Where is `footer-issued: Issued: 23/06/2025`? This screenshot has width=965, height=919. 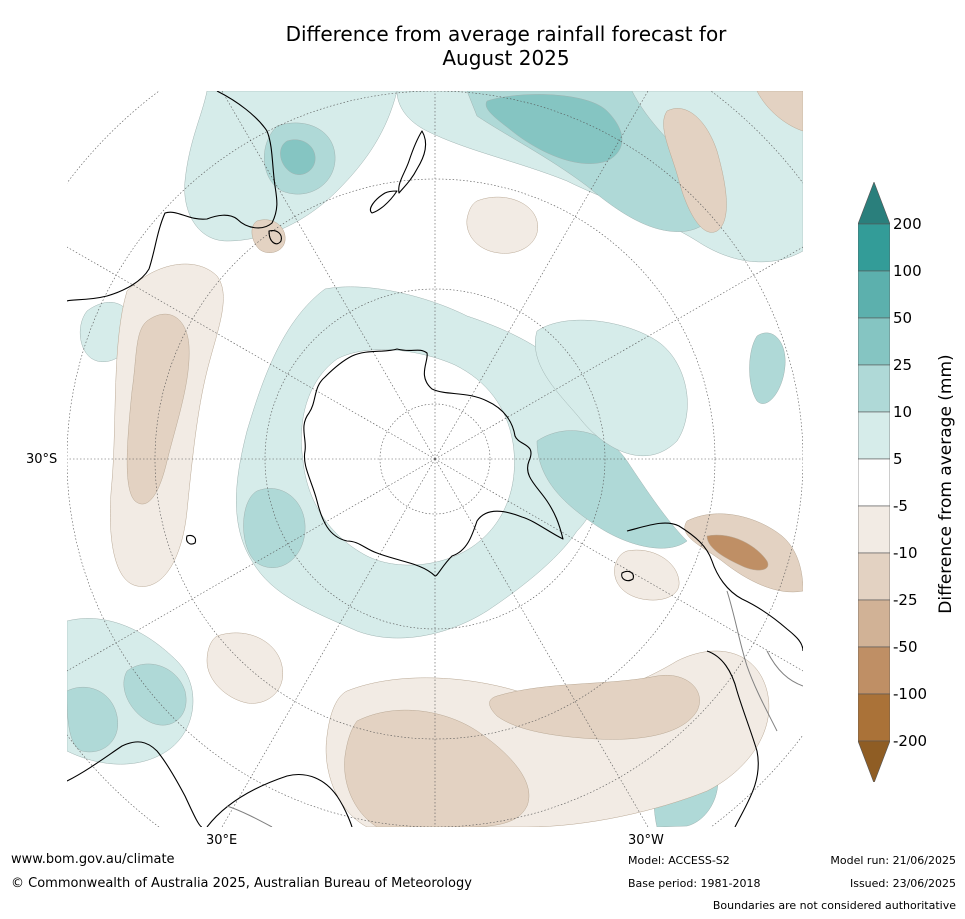 footer-issued: Issued: 23/06/2025 is located at coordinates (902, 883).